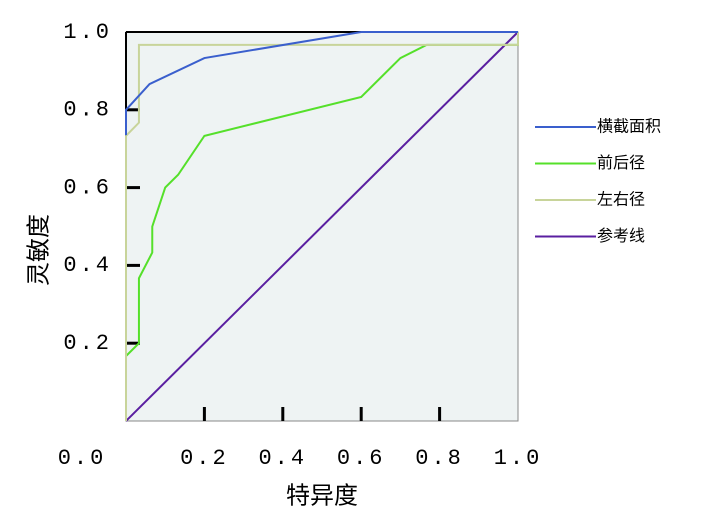 The width and height of the screenshot is (715, 531). What do you see at coordinates (39, 250) in the screenshot?
I see `y-axis-label: 灵敏度` at bounding box center [39, 250].